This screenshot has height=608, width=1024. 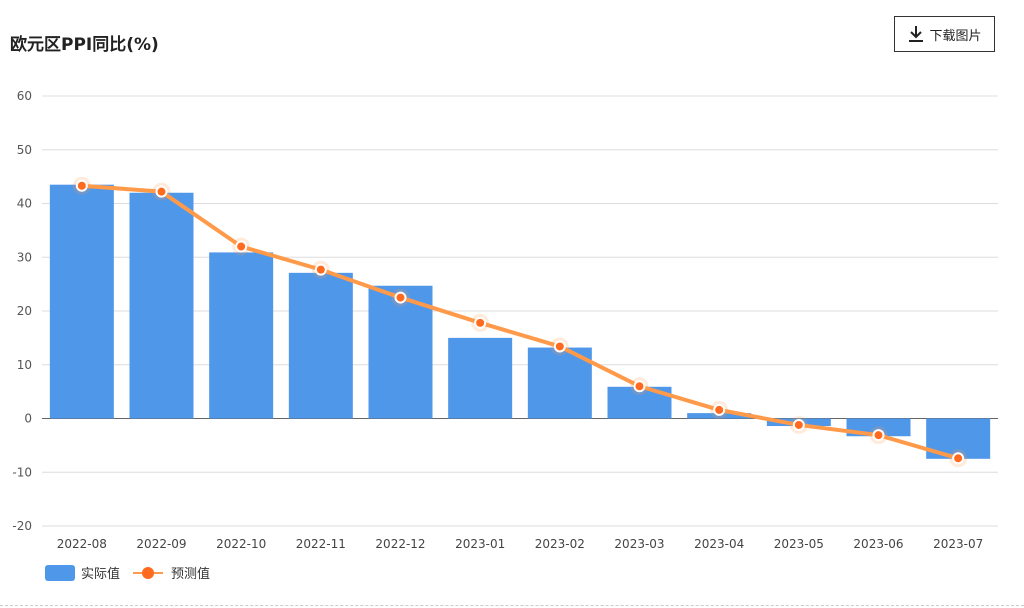 I want to click on y-tick-label: 20, so click(x=24, y=311).